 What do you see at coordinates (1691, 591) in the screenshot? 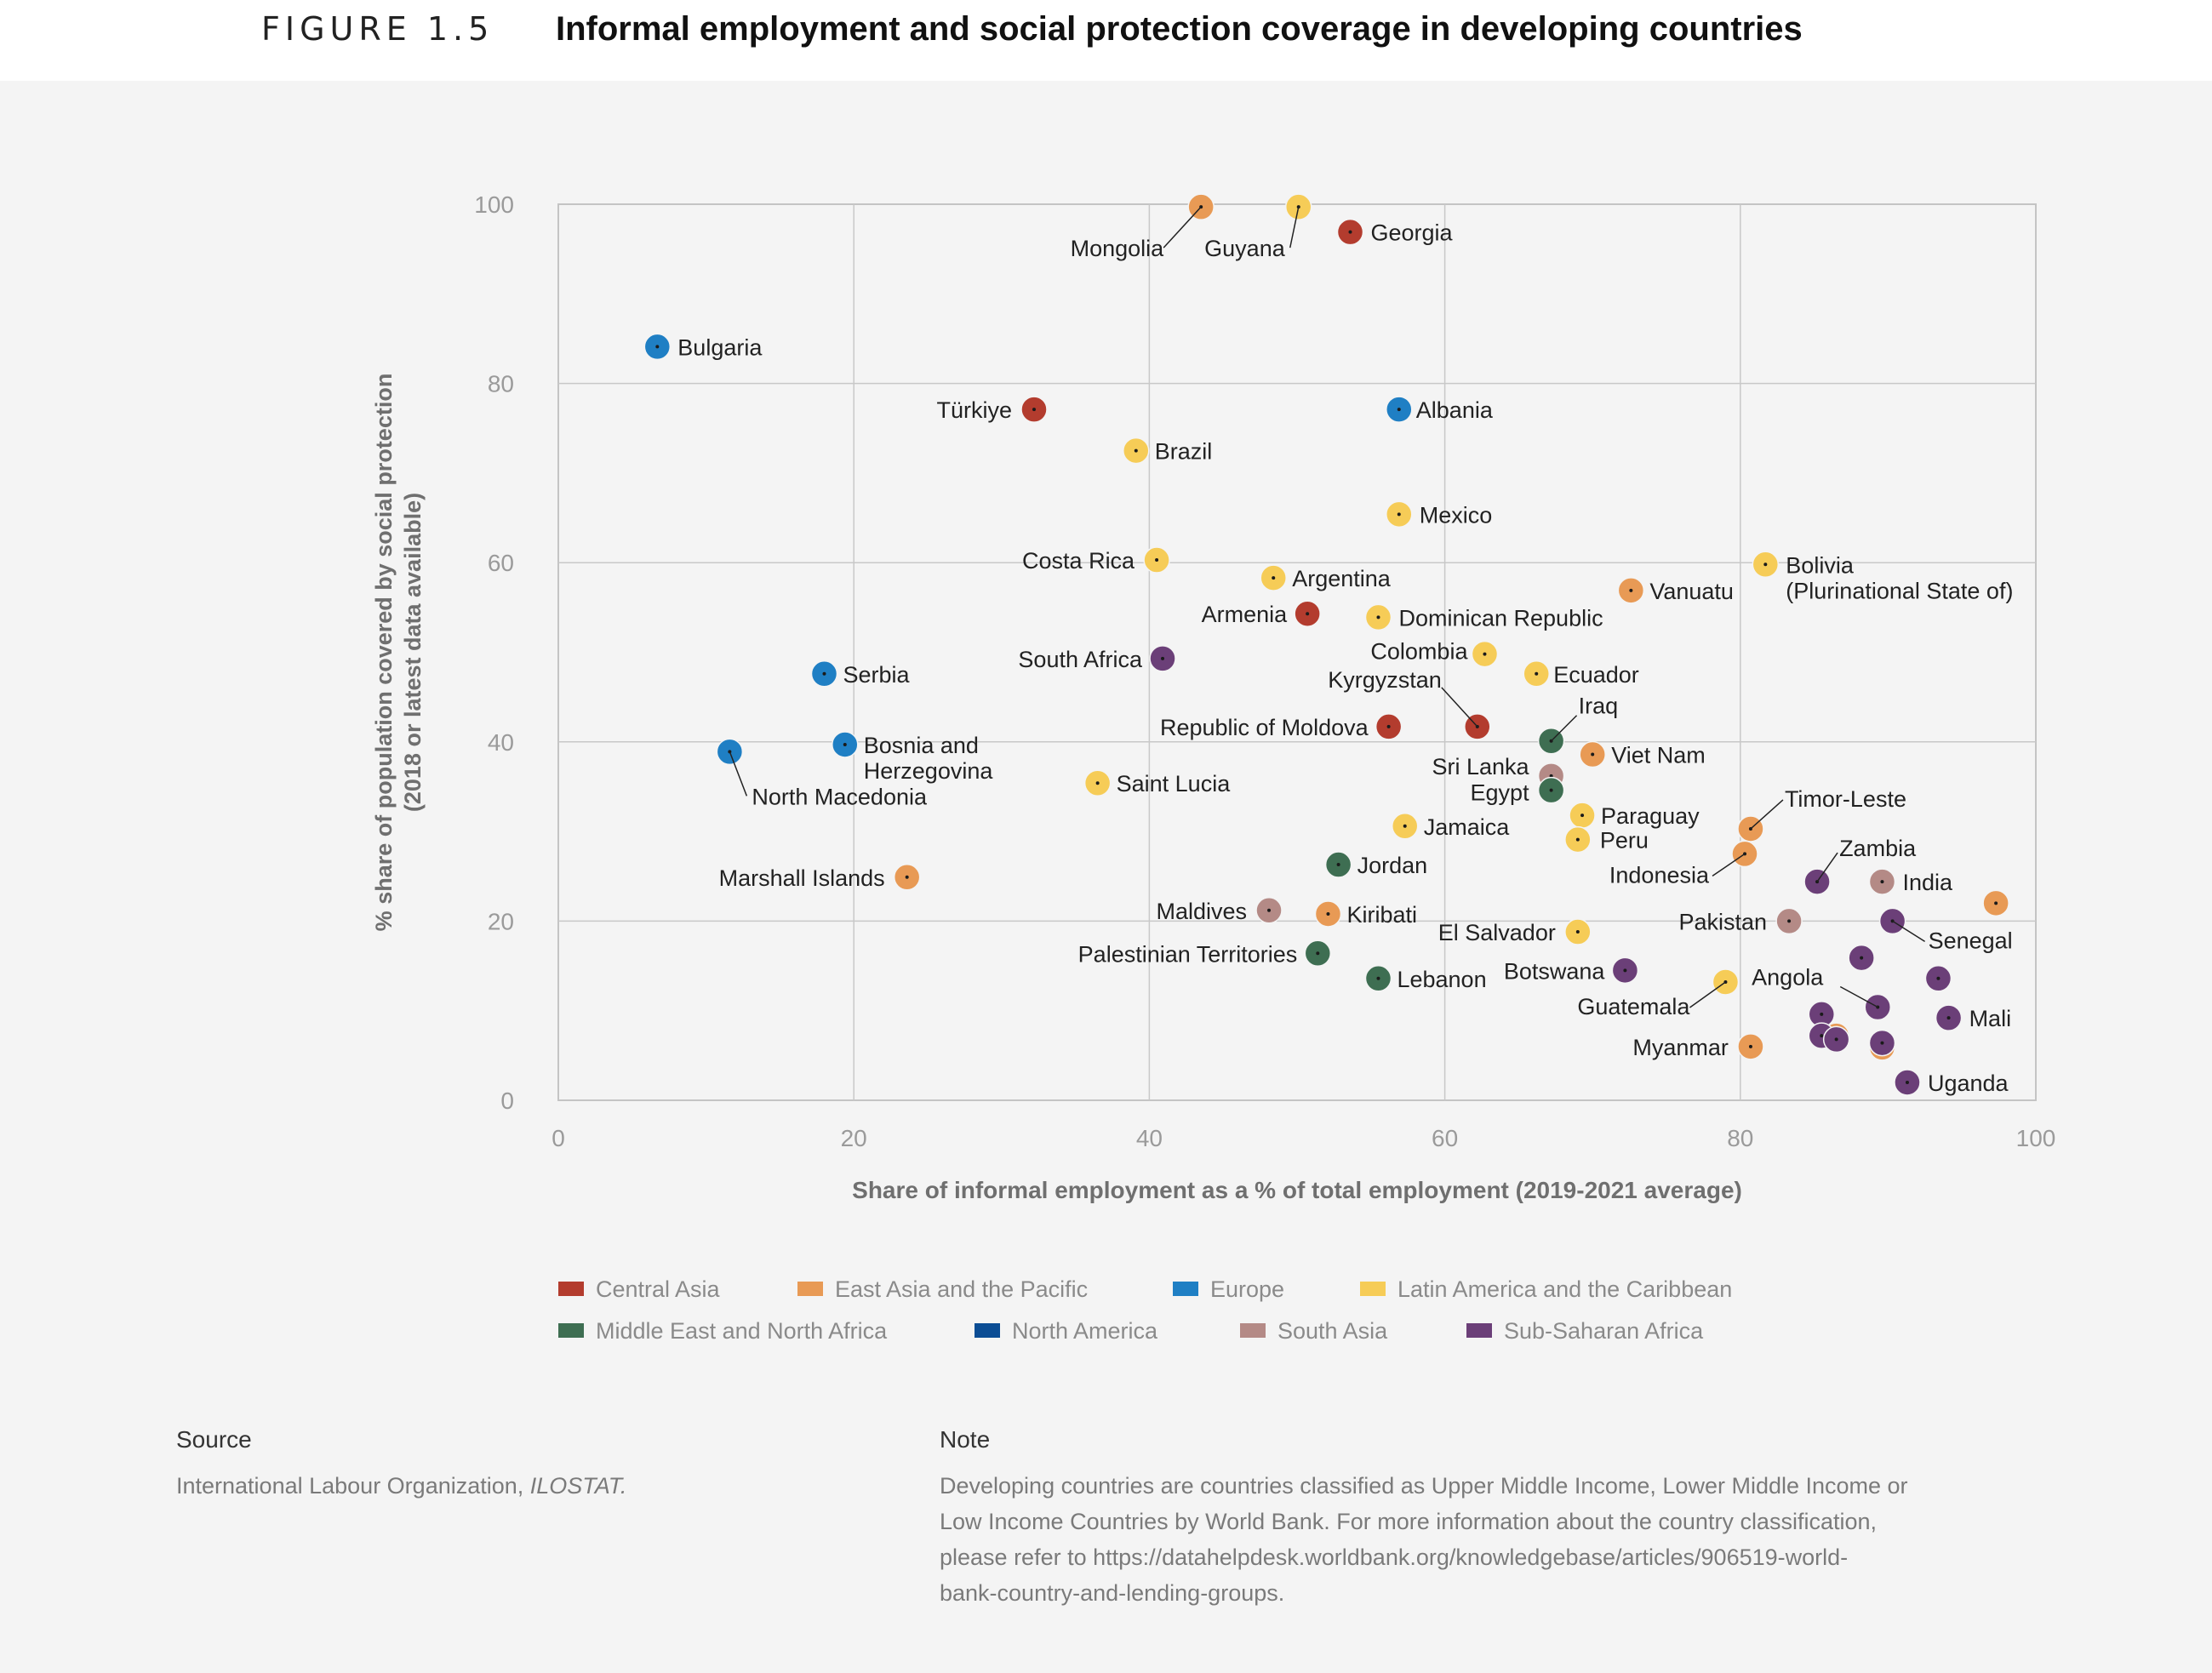
I see `point-label: Vanuatu` at bounding box center [1691, 591].